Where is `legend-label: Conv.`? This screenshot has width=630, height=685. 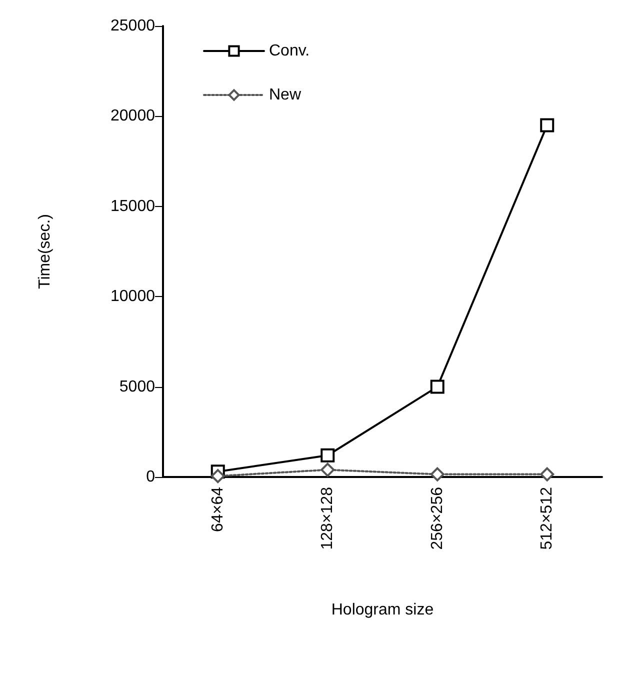 legend-label: Conv. is located at coordinates (289, 51).